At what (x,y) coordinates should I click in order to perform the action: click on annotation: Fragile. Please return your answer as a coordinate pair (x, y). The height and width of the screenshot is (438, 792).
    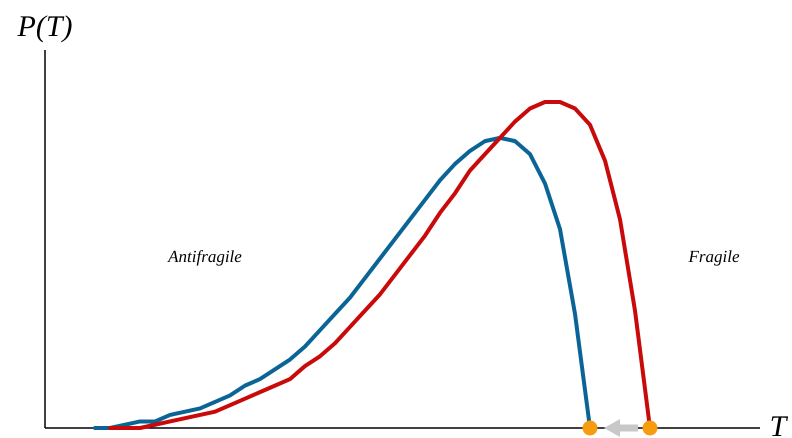
    Looking at the image, I should click on (714, 256).